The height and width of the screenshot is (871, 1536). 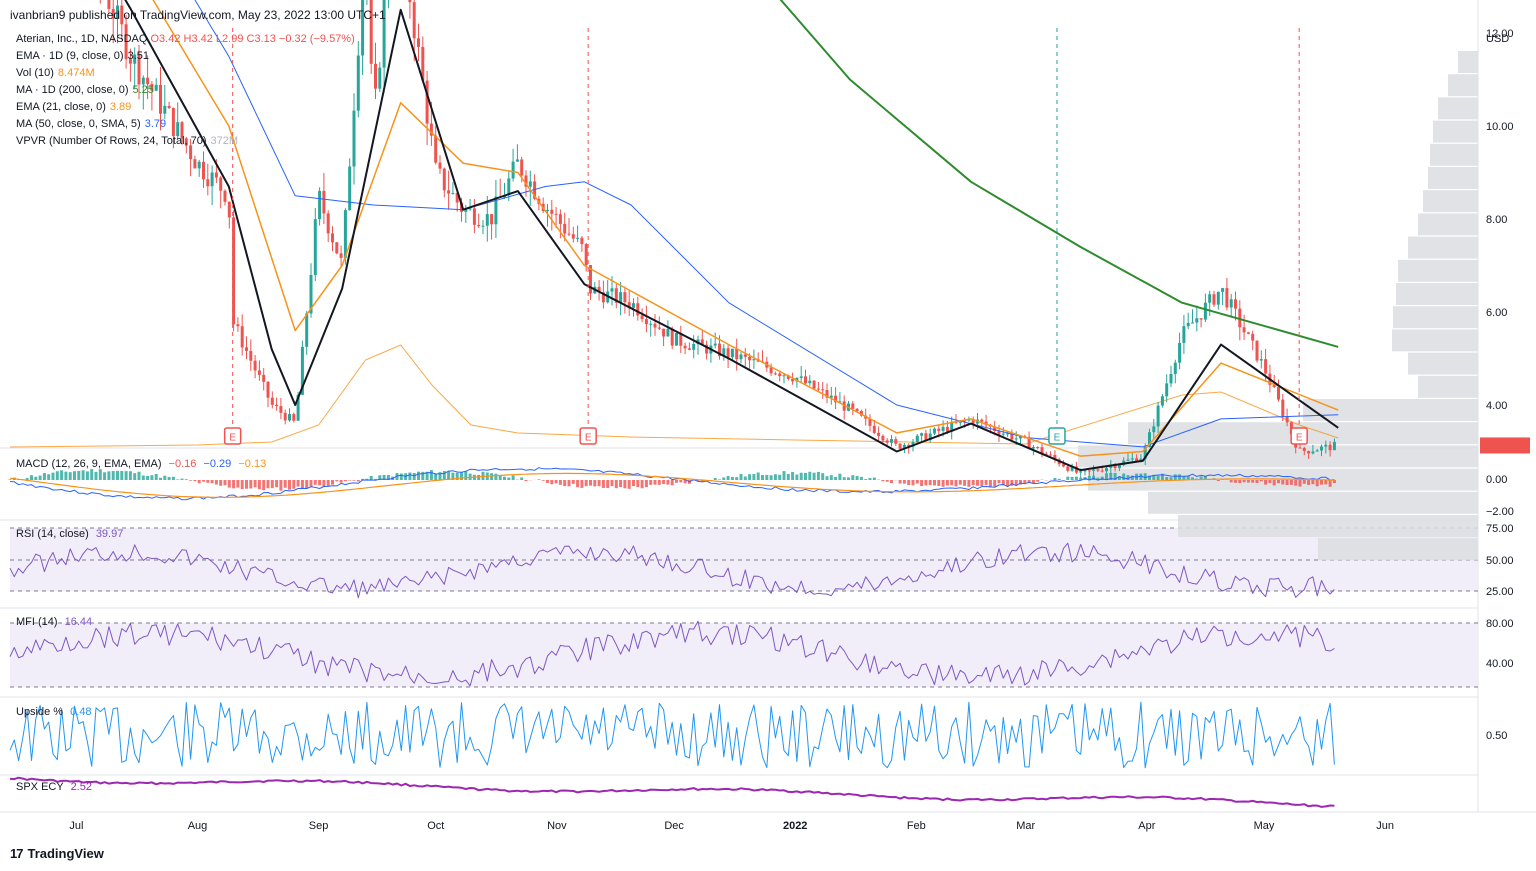 I want to click on spx-label: SPX ECY 2.52, so click(x=54, y=787).